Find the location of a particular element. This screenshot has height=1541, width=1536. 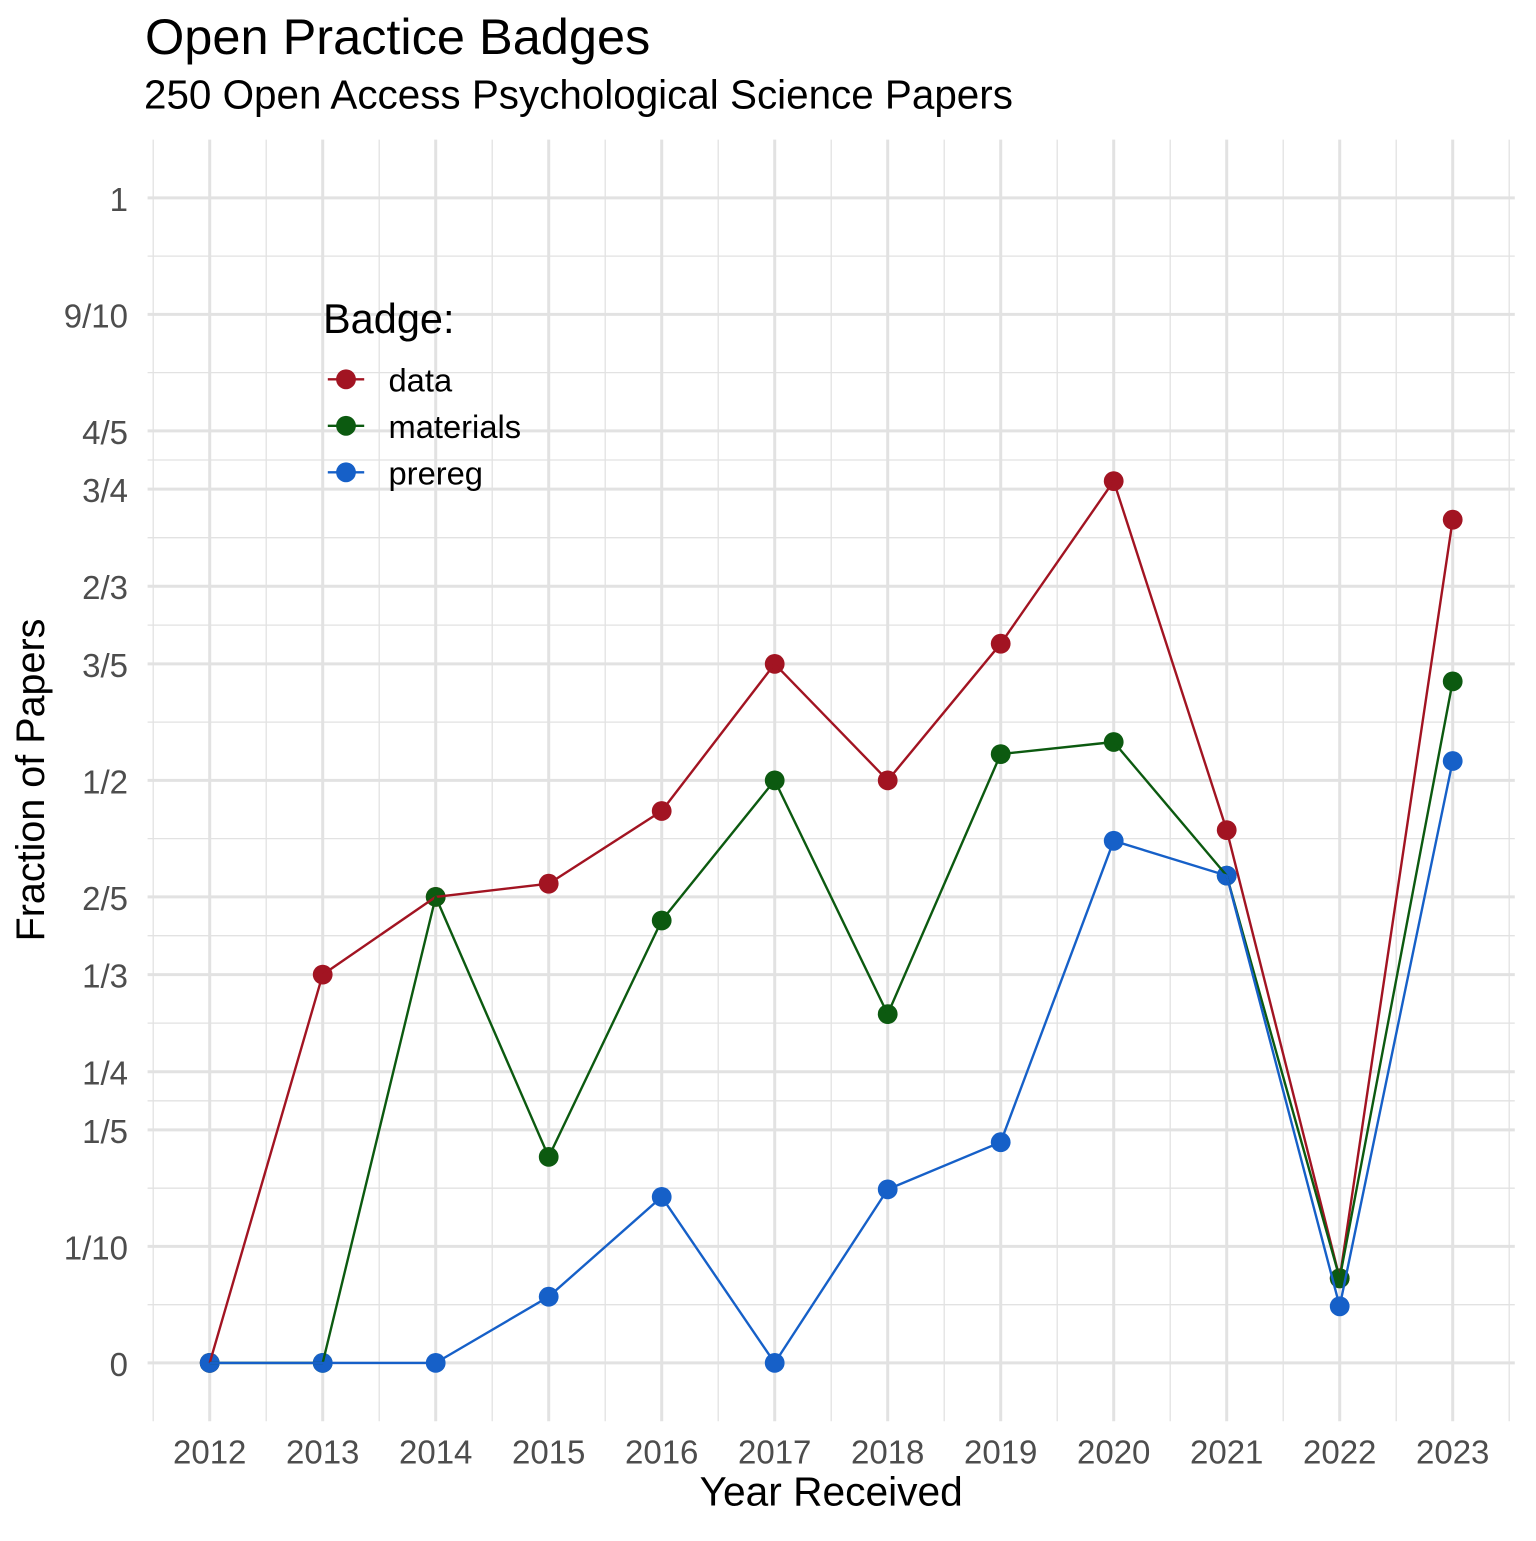

svg-text: materials is located at coordinates (455, 426).